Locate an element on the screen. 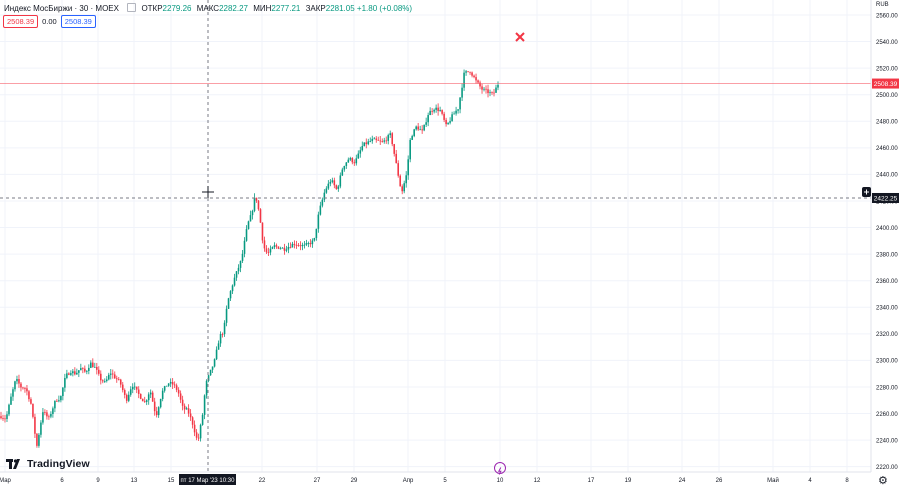 The height and width of the screenshot is (488, 900). event-marker-icon is located at coordinates (500, 468).